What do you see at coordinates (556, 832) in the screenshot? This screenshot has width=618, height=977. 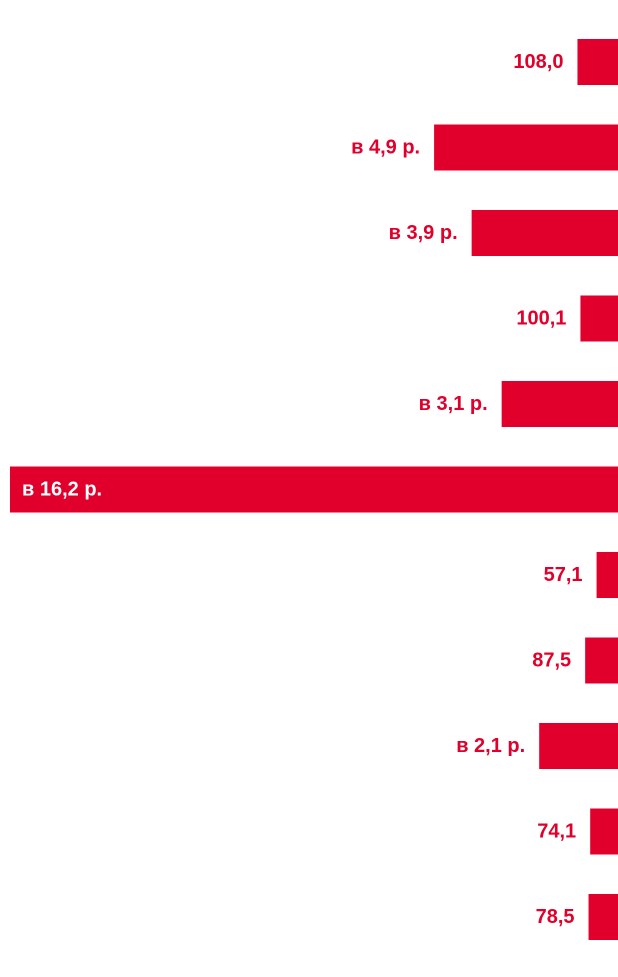 I see `bar-label-10: 74,1` at bounding box center [556, 832].